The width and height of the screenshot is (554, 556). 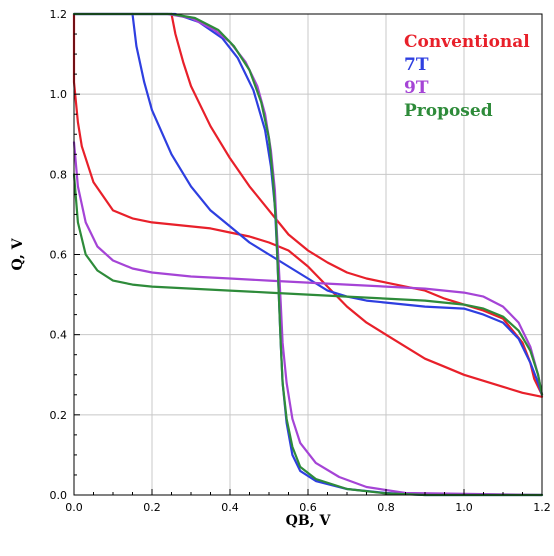 I want to click on y-axis-title: Q, V, so click(x=18, y=253).